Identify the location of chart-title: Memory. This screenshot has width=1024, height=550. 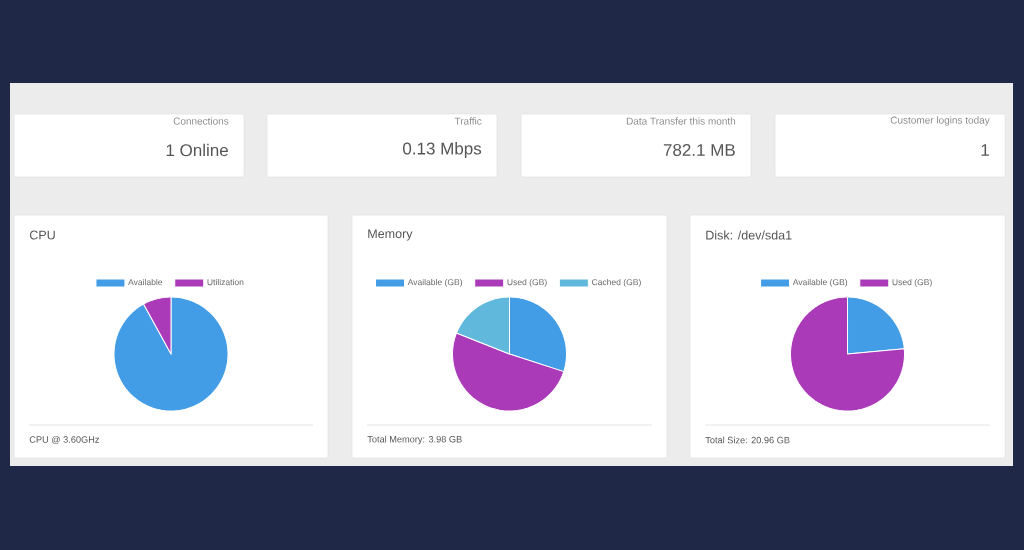
(390, 235).